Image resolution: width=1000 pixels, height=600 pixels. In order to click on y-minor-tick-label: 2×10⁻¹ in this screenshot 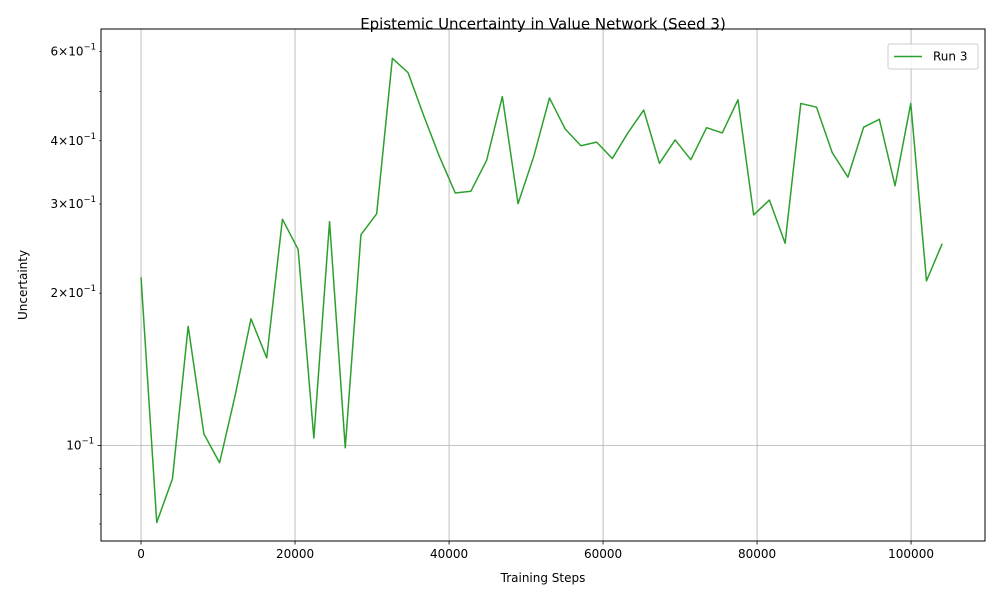, I will do `click(74, 292)`.